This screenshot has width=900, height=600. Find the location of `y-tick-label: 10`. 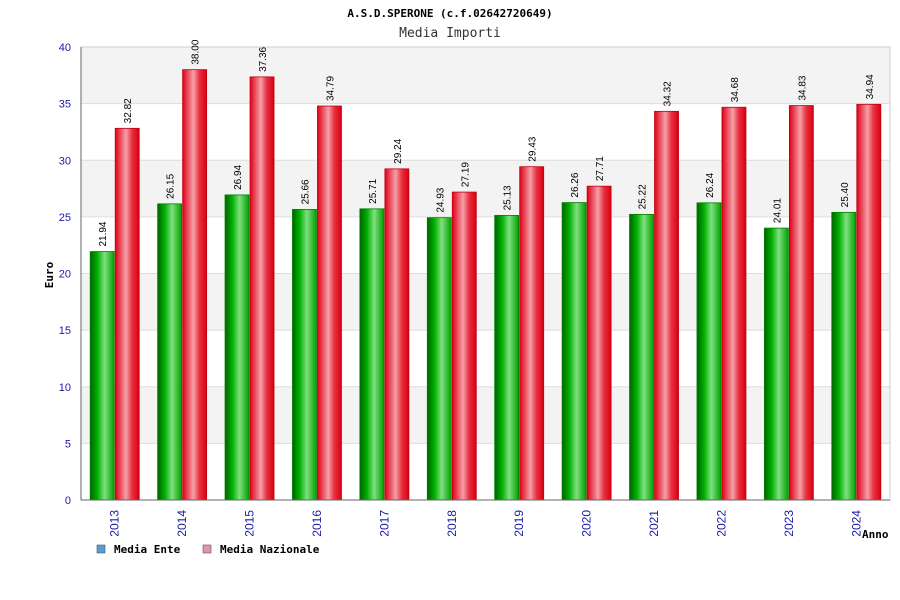

y-tick-label: 10 is located at coordinates (65, 388).